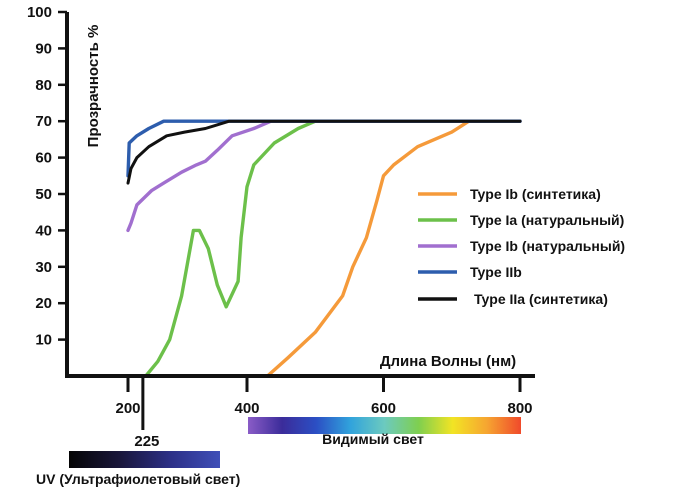  I want to click on legend-label-1: Type Ia (натуральный), so click(547, 220).